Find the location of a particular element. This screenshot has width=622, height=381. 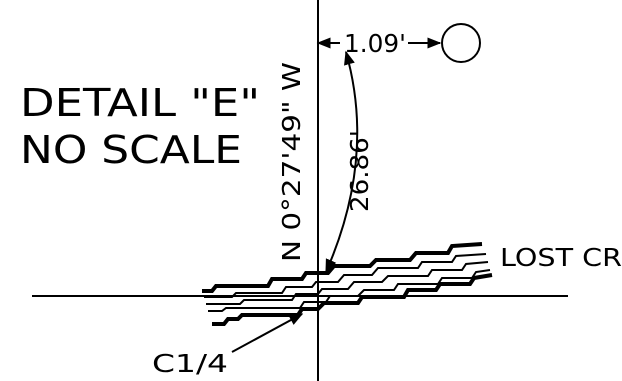

arc-dimension is located at coordinates (342, 162).